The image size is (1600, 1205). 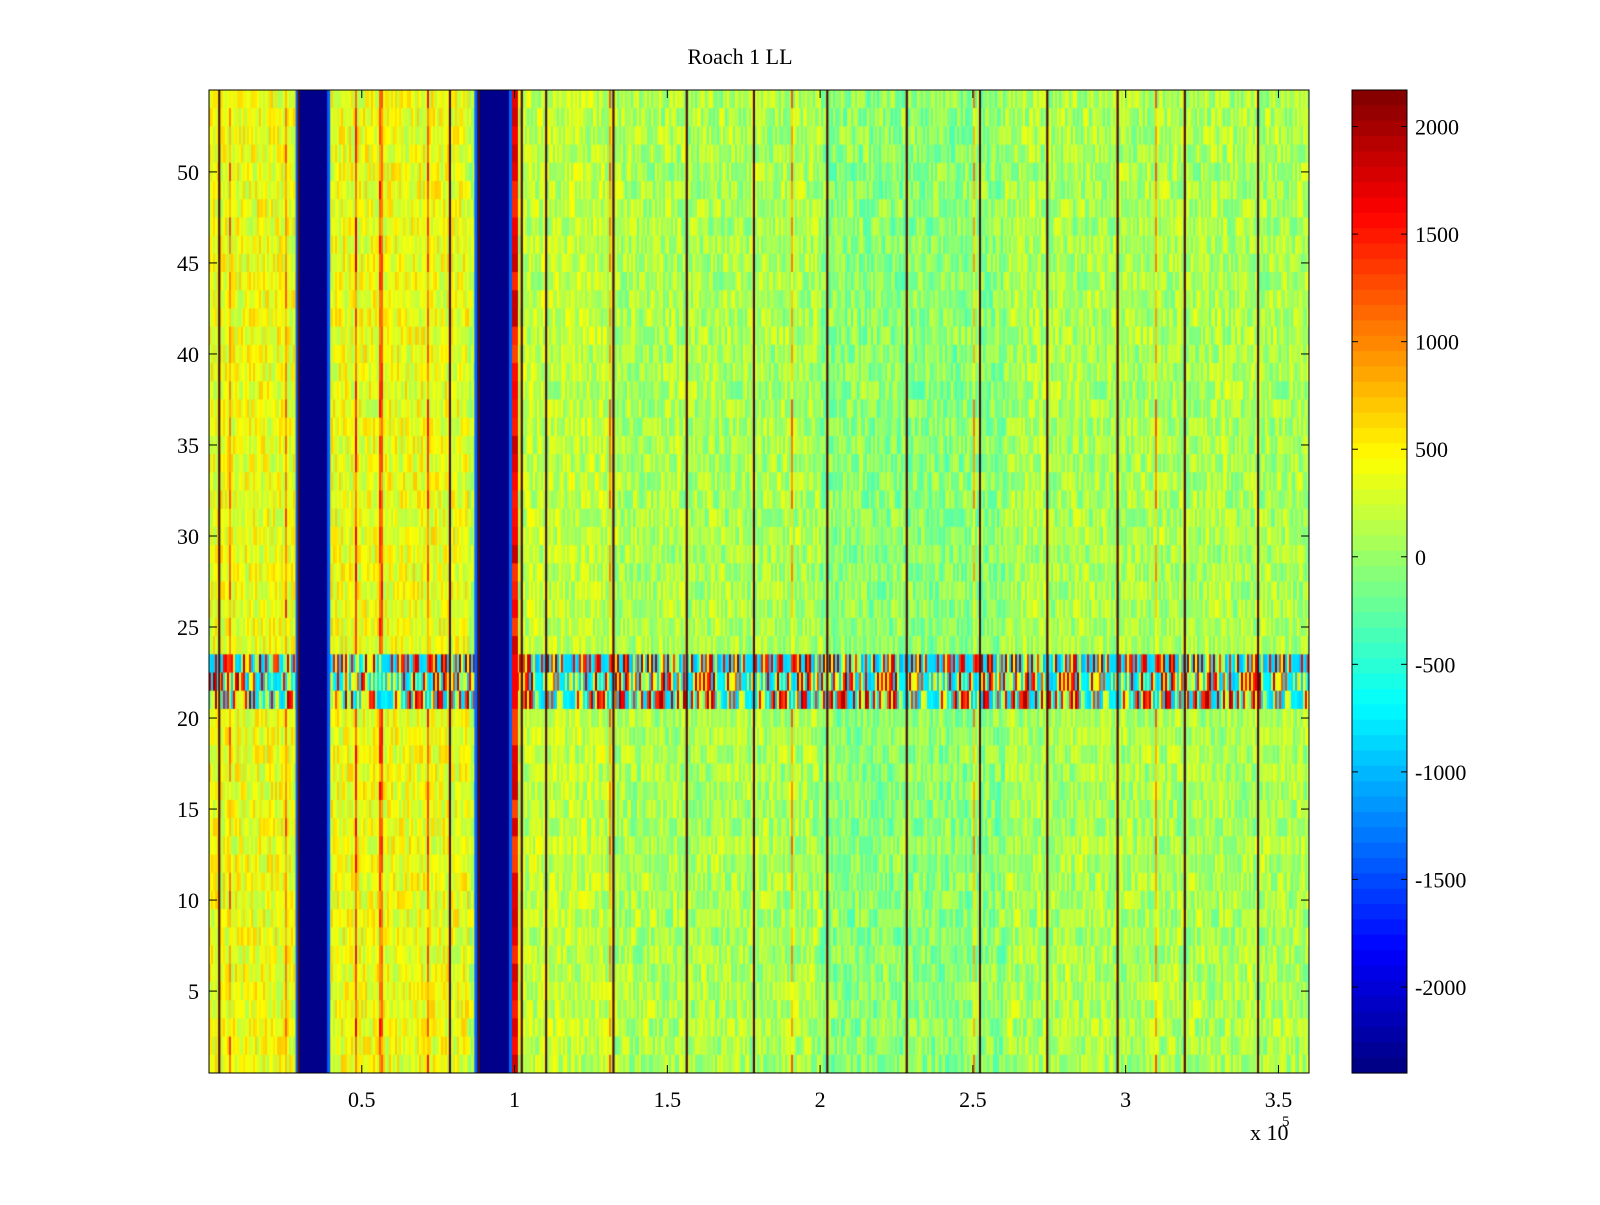 What do you see at coordinates (193, 991) in the screenshot?
I see `y-tick-label: 5` at bounding box center [193, 991].